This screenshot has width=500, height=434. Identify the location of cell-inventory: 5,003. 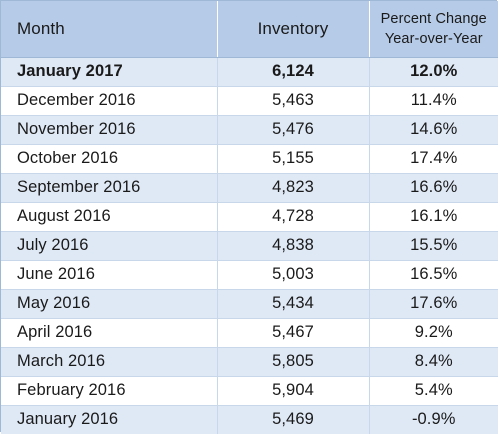
(293, 274).